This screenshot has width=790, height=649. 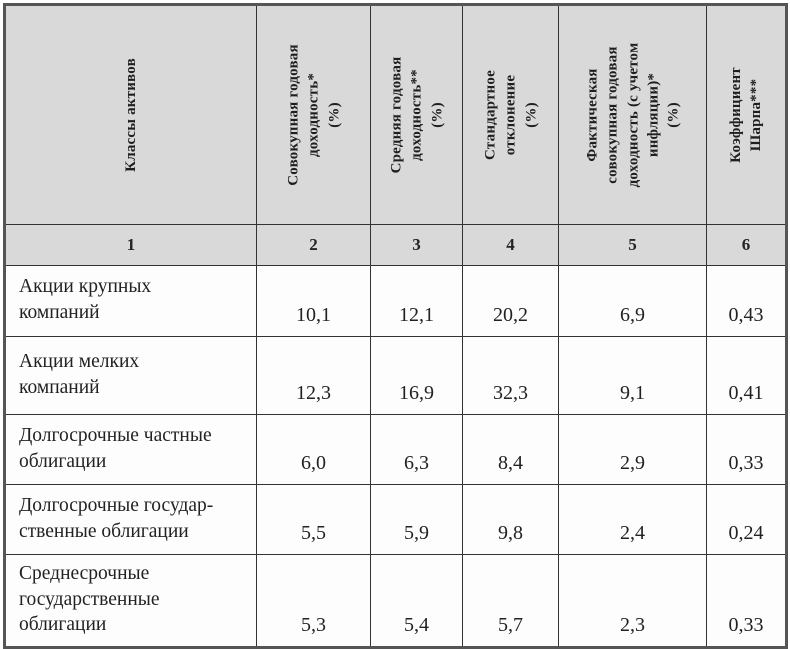 I want to click on cell-value: 5,9, so click(x=416, y=519).